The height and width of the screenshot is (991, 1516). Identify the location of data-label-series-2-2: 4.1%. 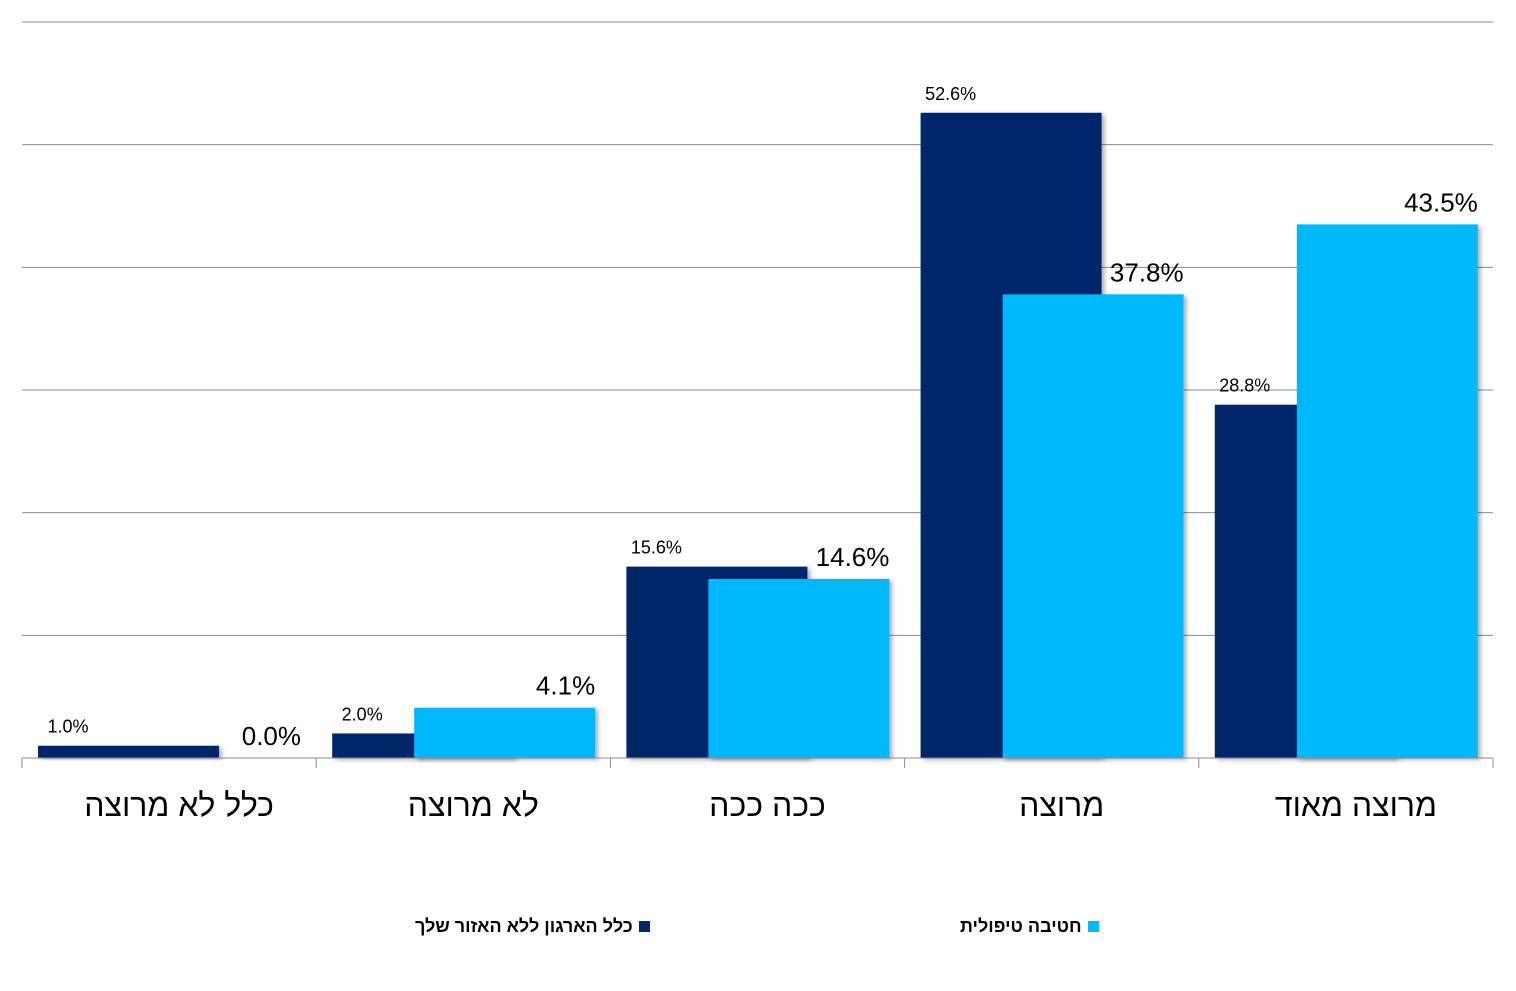
(565, 686).